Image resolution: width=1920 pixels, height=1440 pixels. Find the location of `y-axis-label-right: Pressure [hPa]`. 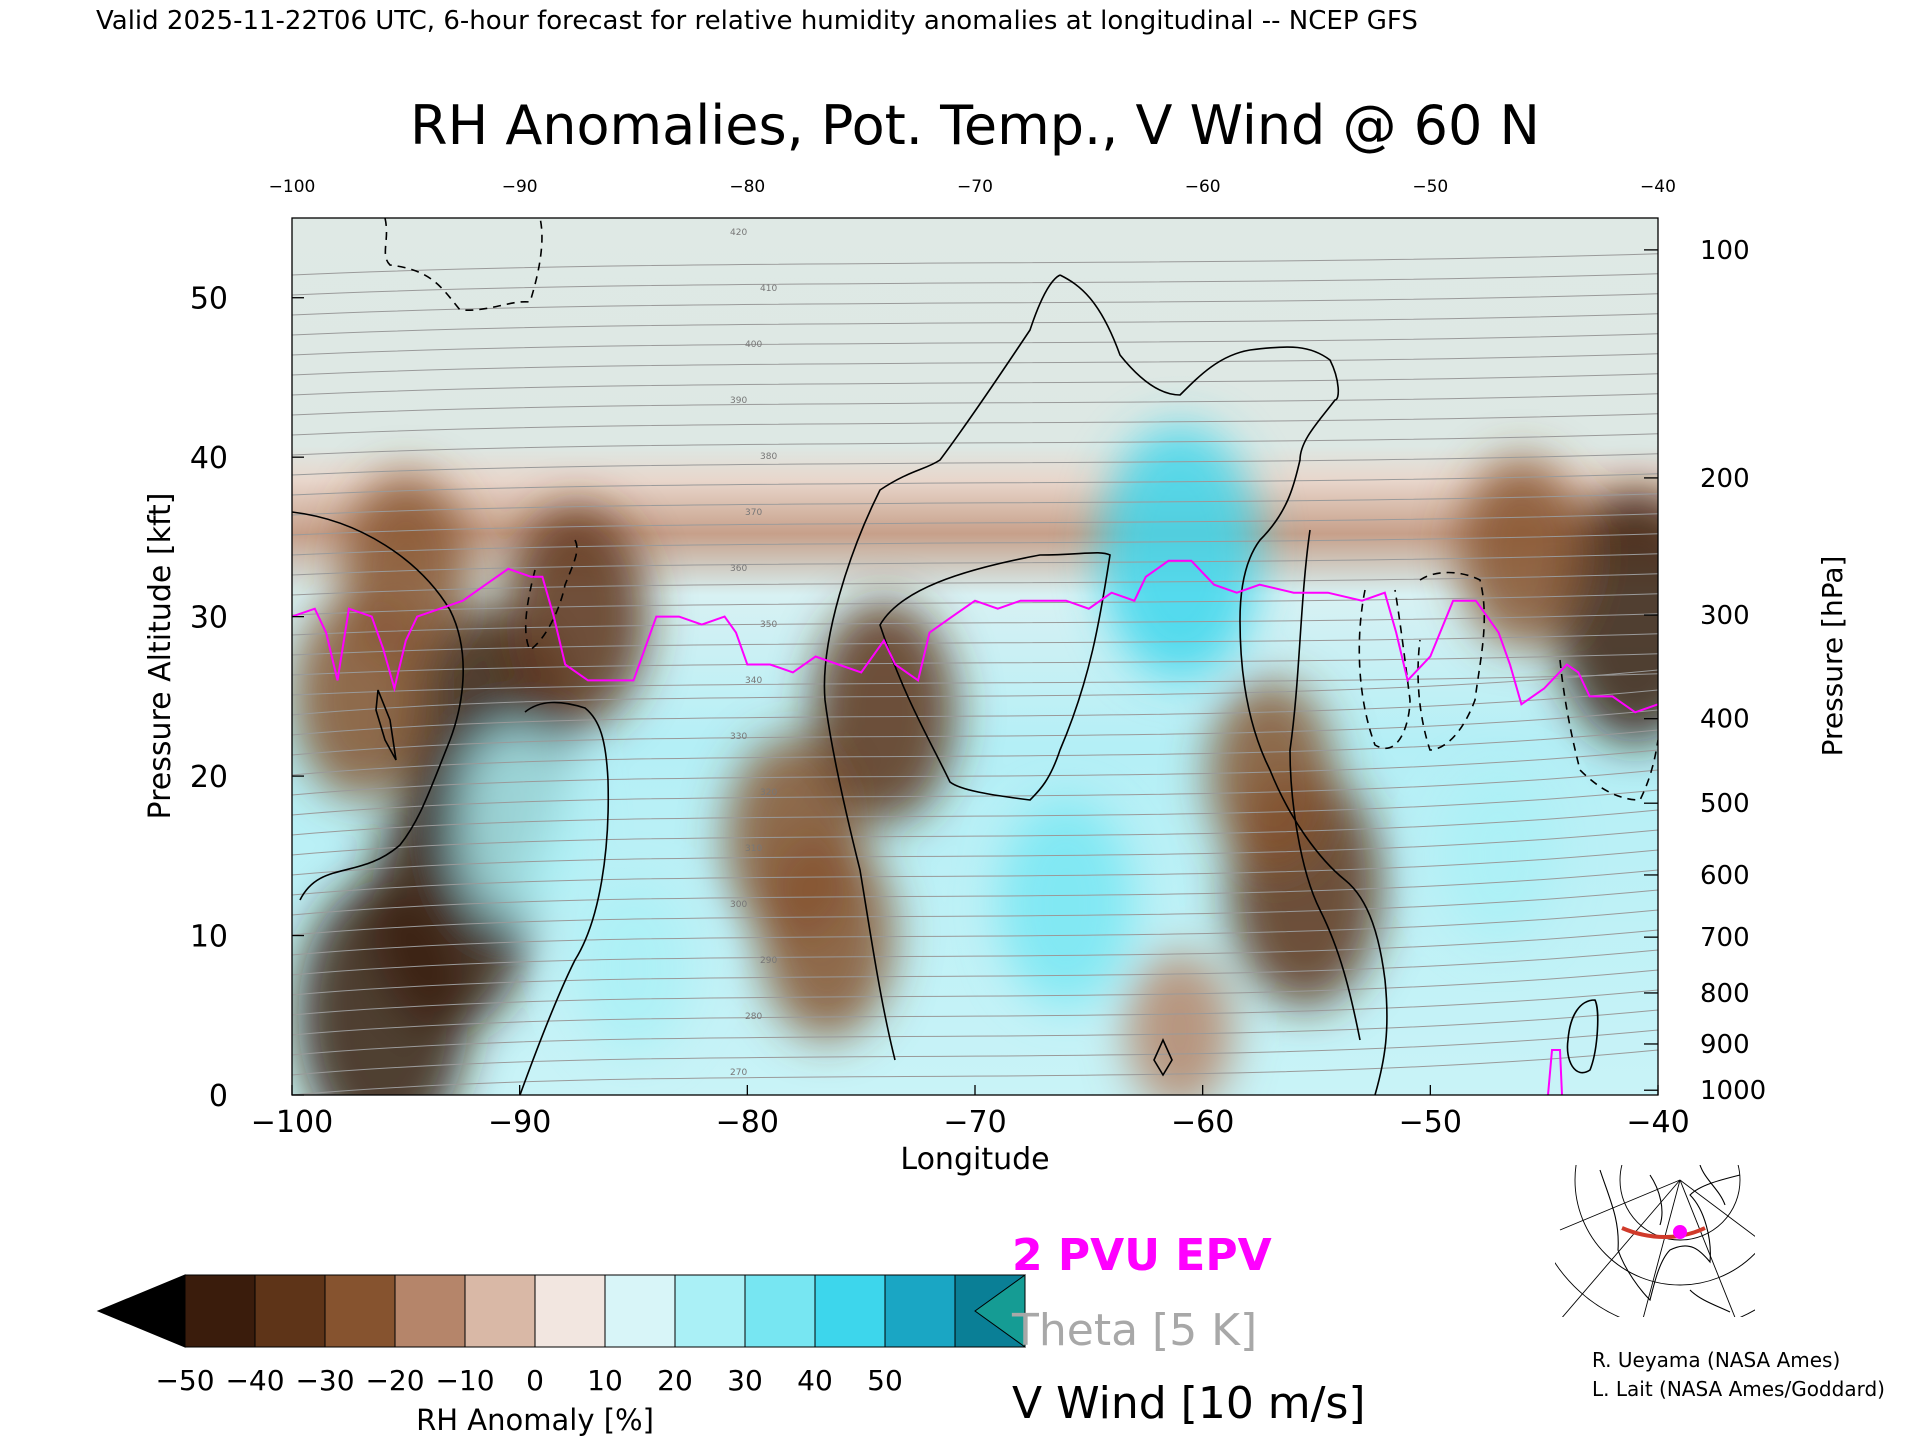

y-axis-label-right: Pressure [hPa] is located at coordinates (1832, 656).